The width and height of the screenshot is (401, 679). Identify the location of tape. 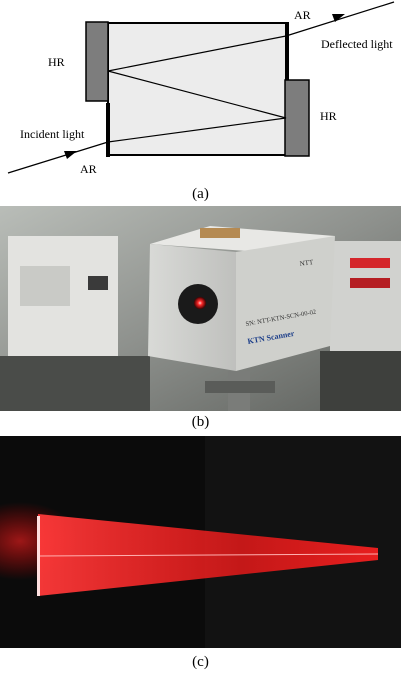
(220, 233).